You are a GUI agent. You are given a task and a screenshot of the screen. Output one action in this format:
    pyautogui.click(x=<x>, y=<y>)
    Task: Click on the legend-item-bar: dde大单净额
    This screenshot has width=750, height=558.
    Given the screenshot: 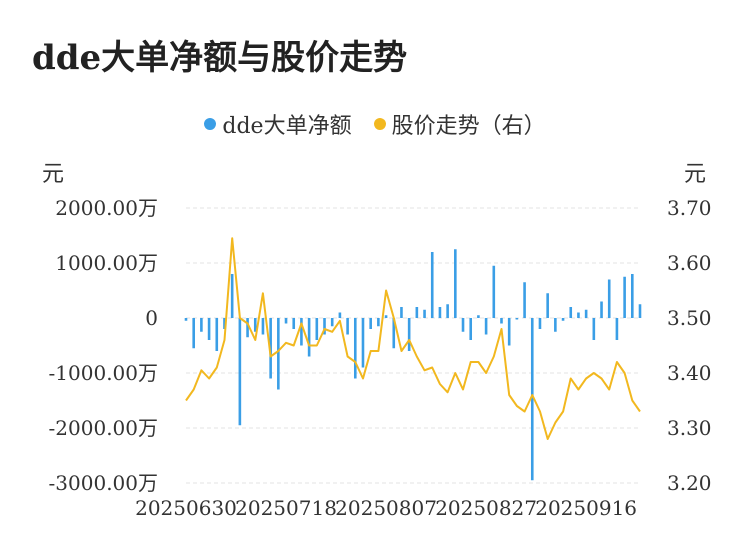 What is the action you would take?
    pyautogui.click(x=278, y=124)
    